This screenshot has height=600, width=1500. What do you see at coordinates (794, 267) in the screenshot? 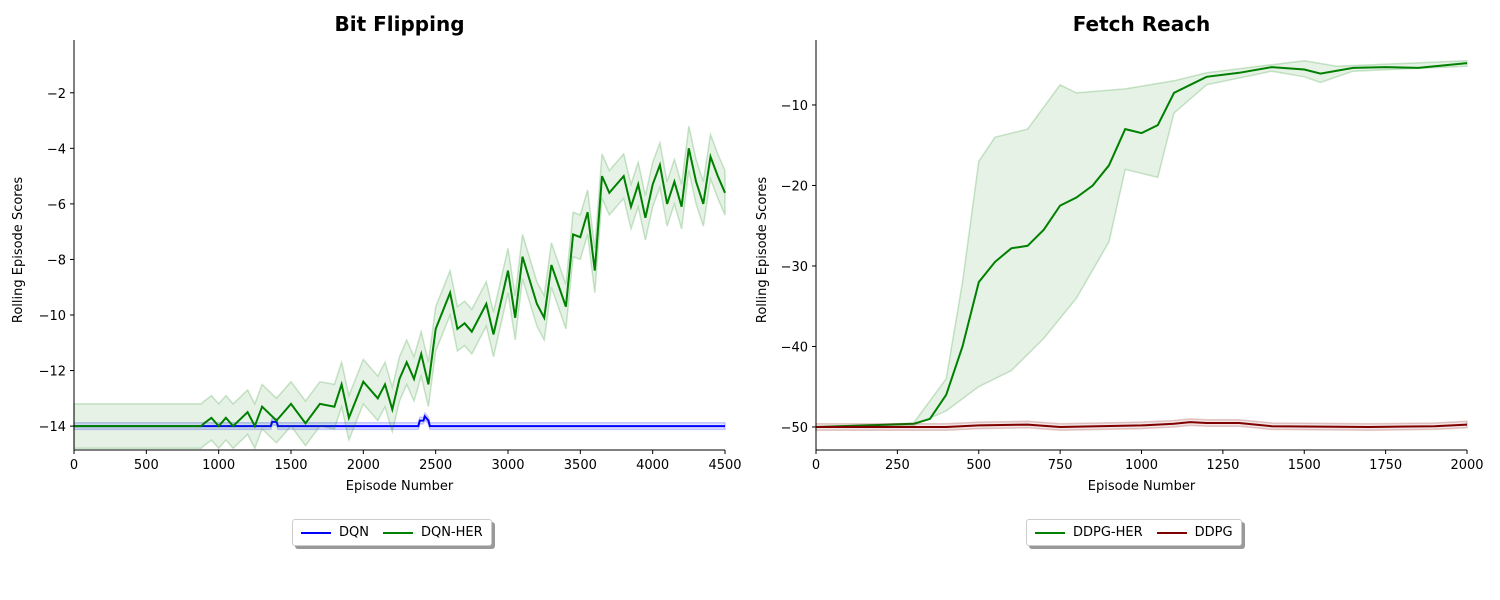
I see `y-tick-label: −30` at bounding box center [794, 267].